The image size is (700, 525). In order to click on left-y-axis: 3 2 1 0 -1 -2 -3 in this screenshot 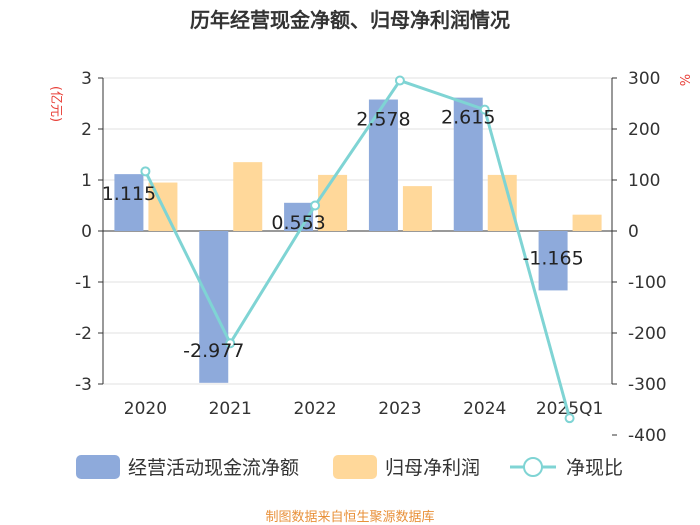, I will do `click(89, 232)`.